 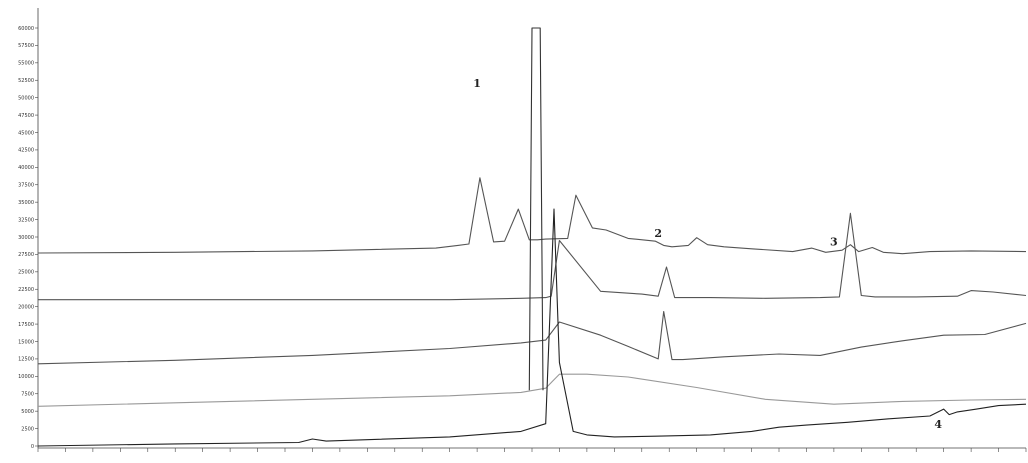 I want to click on peak-label-1: 1, so click(x=477, y=83).